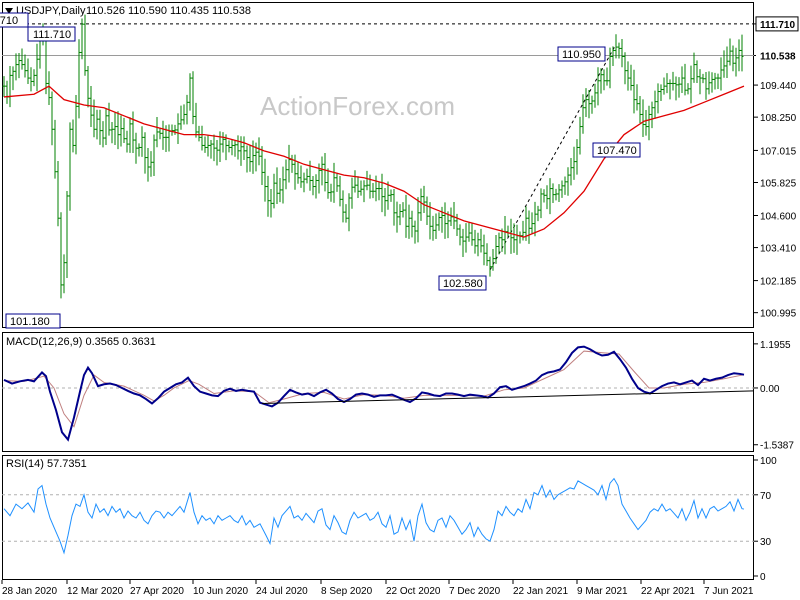 Image resolution: width=800 pixels, height=600 pixels. Describe the element at coordinates (763, 577) in the screenshot. I see `rsi-tick-label: 0` at that location.